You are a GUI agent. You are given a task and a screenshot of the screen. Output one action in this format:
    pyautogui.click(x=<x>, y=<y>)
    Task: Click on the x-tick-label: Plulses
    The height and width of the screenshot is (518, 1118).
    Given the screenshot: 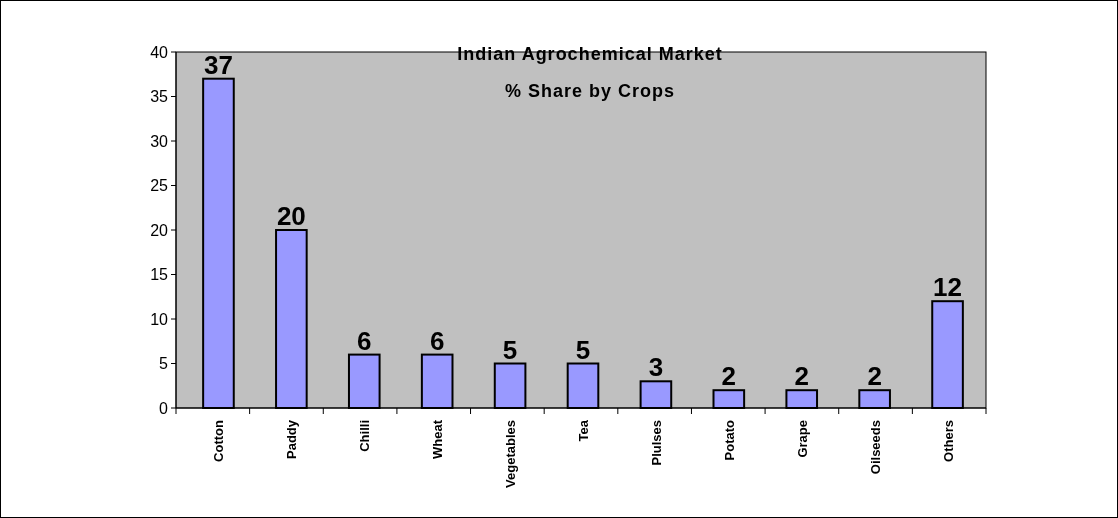 What is the action you would take?
    pyautogui.click(x=656, y=443)
    